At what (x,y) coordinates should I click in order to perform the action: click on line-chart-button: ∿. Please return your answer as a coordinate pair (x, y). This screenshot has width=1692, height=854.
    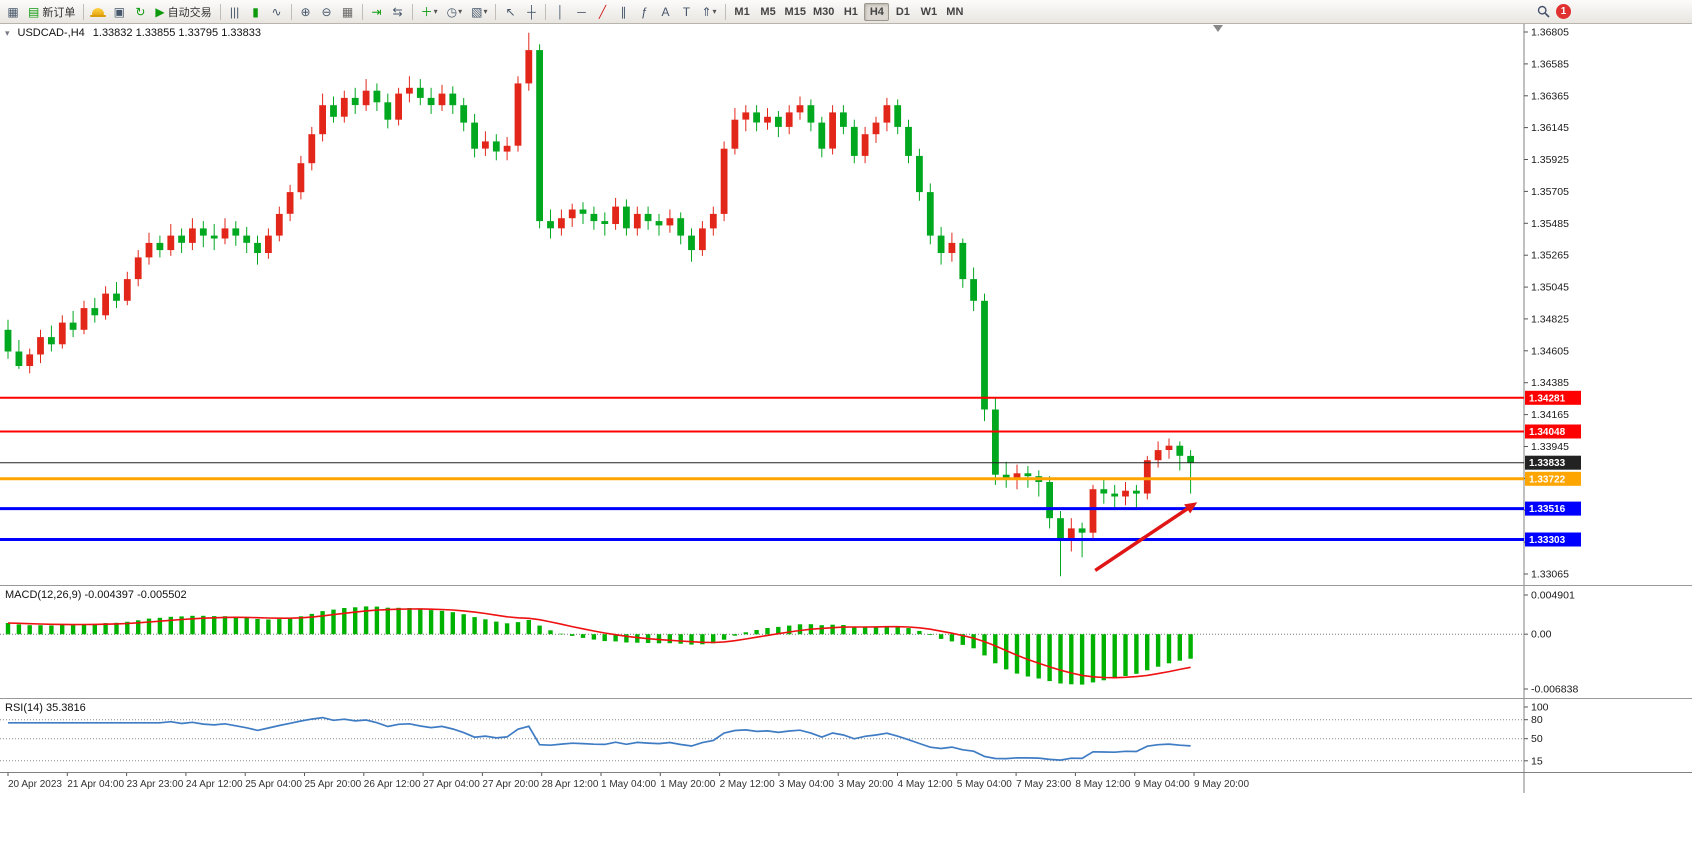
    Looking at the image, I should click on (277, 12).